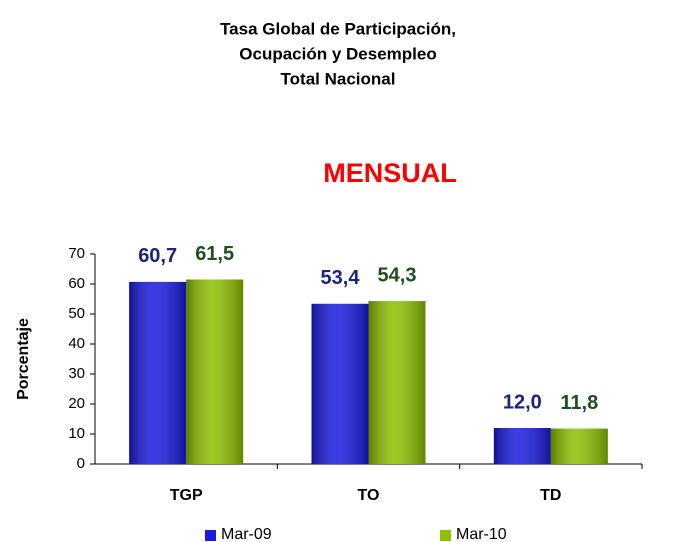 The image size is (676, 542). What do you see at coordinates (76, 343) in the screenshot?
I see `y-tick-label: 40` at bounding box center [76, 343].